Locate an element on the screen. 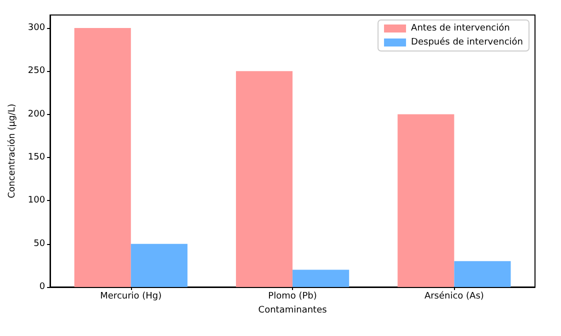 Image resolution: width=561 pixels, height=336 pixels. legend-label: Después de intervención is located at coordinates (467, 42).